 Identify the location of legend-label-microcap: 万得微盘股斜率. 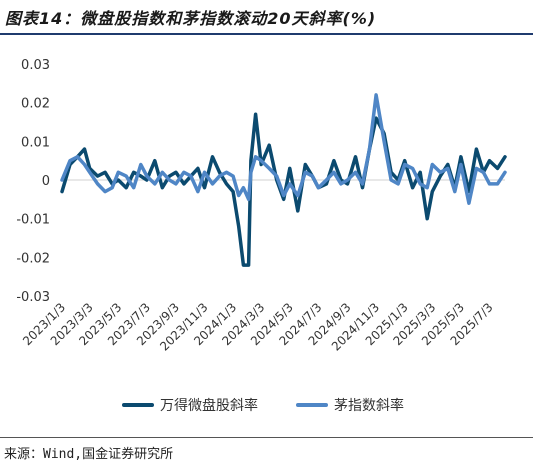
(209, 406).